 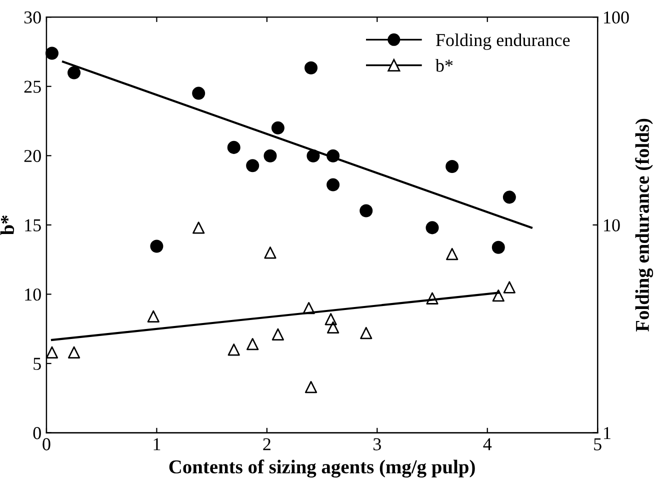 I want to click on x-tick-label: 3, so click(x=377, y=444).